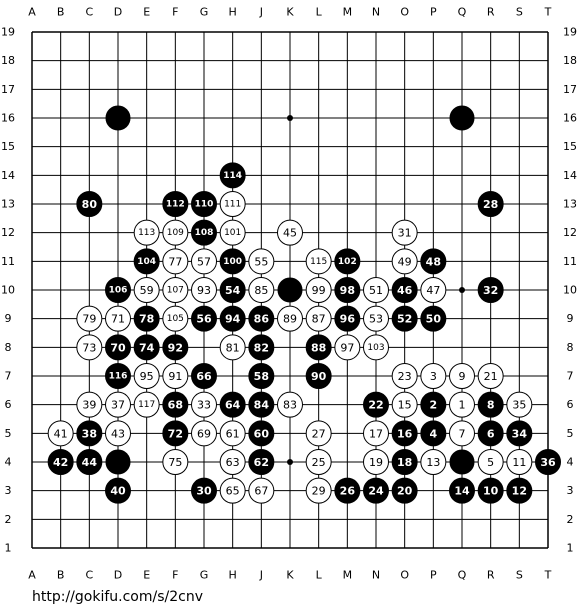  What do you see at coordinates (319, 433) in the screenshot?
I see `move-number: 27` at bounding box center [319, 433].